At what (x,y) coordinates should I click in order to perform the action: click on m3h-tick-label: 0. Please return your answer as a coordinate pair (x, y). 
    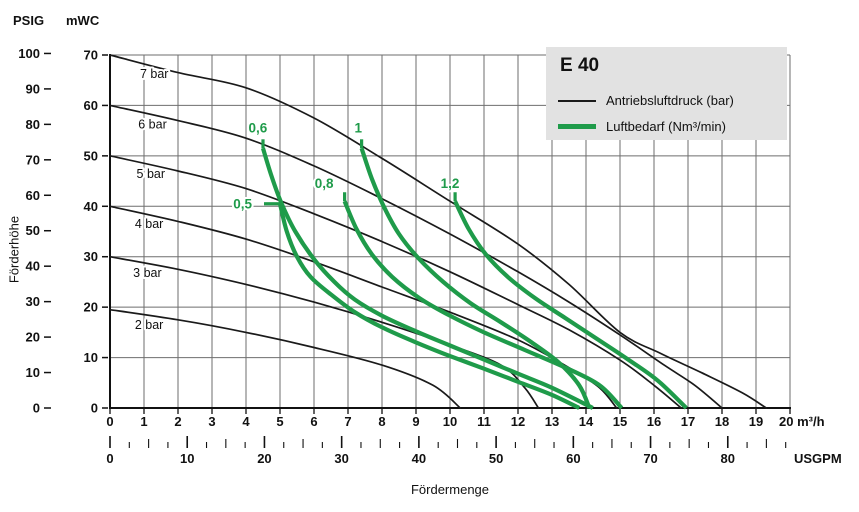
    Looking at the image, I should click on (109, 421).